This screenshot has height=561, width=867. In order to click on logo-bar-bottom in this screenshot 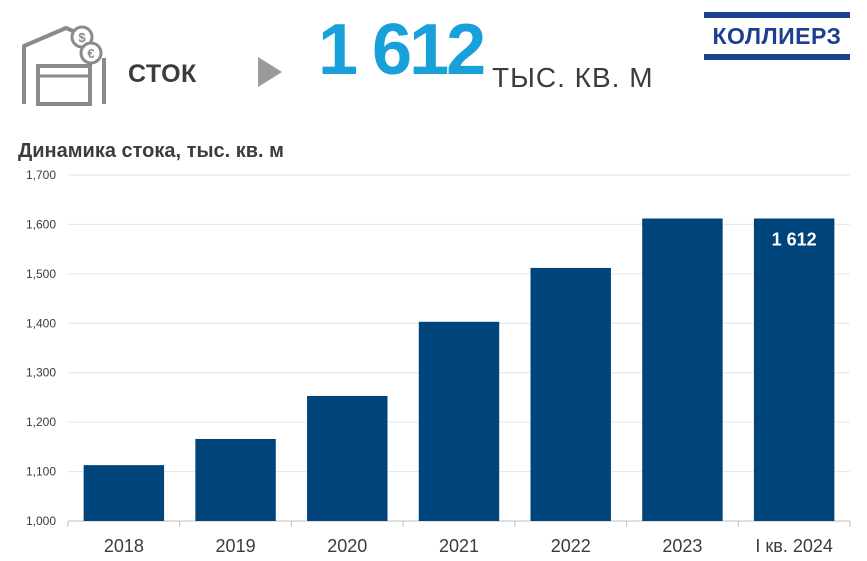, I will do `click(777, 57)`.